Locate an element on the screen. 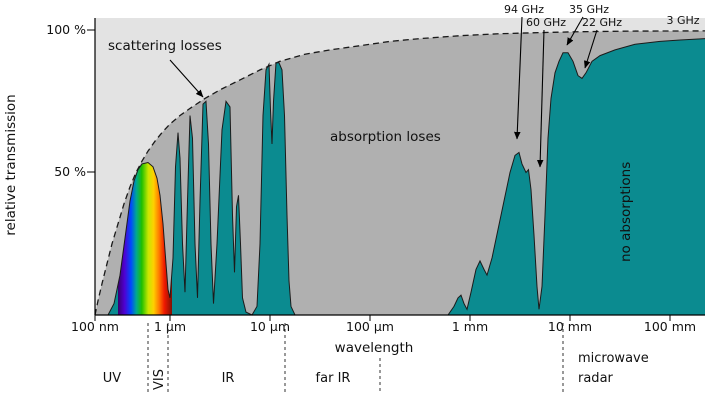 The height and width of the screenshot is (400, 710). x-tick-label-10mm: 10 mm is located at coordinates (570, 326).